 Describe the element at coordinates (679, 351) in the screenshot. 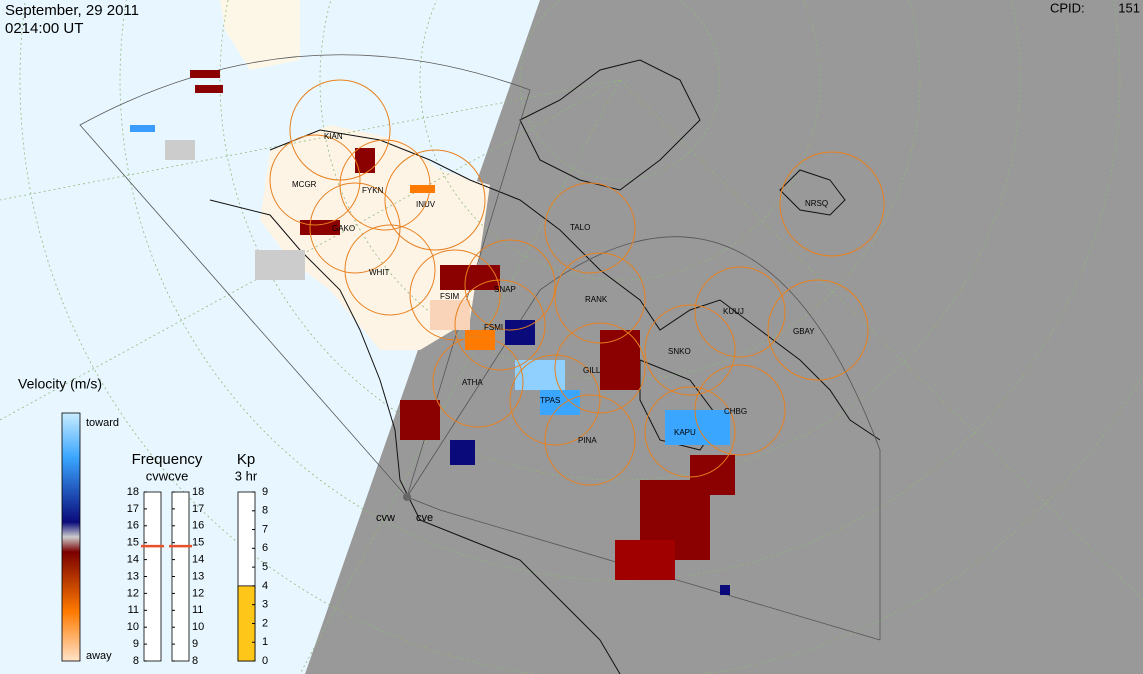

I see `station-label: SNKO` at that location.